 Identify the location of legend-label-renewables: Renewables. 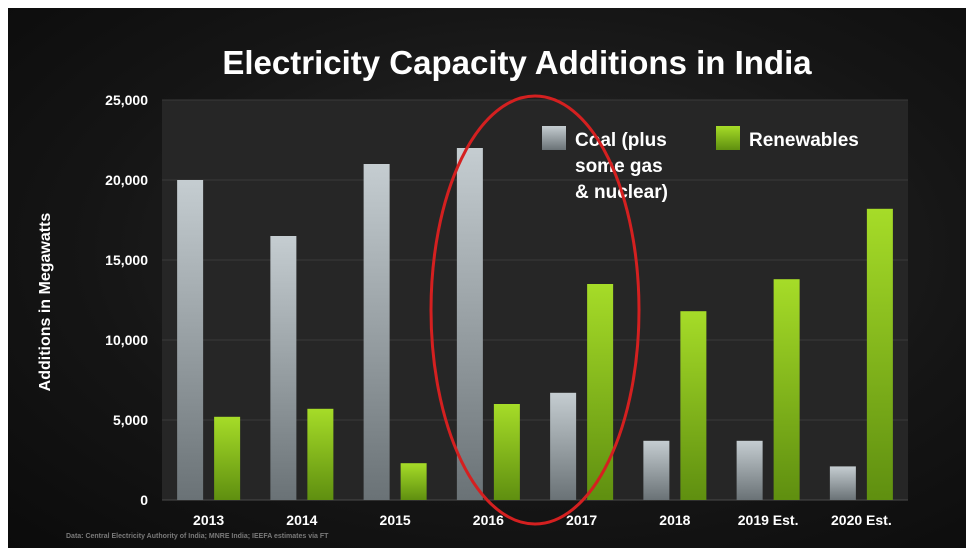
(804, 140).